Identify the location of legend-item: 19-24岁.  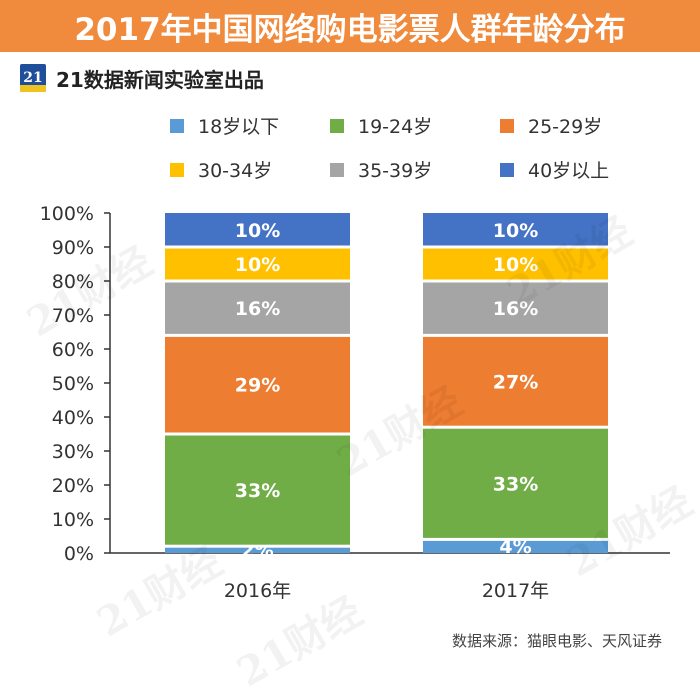
(381, 125).